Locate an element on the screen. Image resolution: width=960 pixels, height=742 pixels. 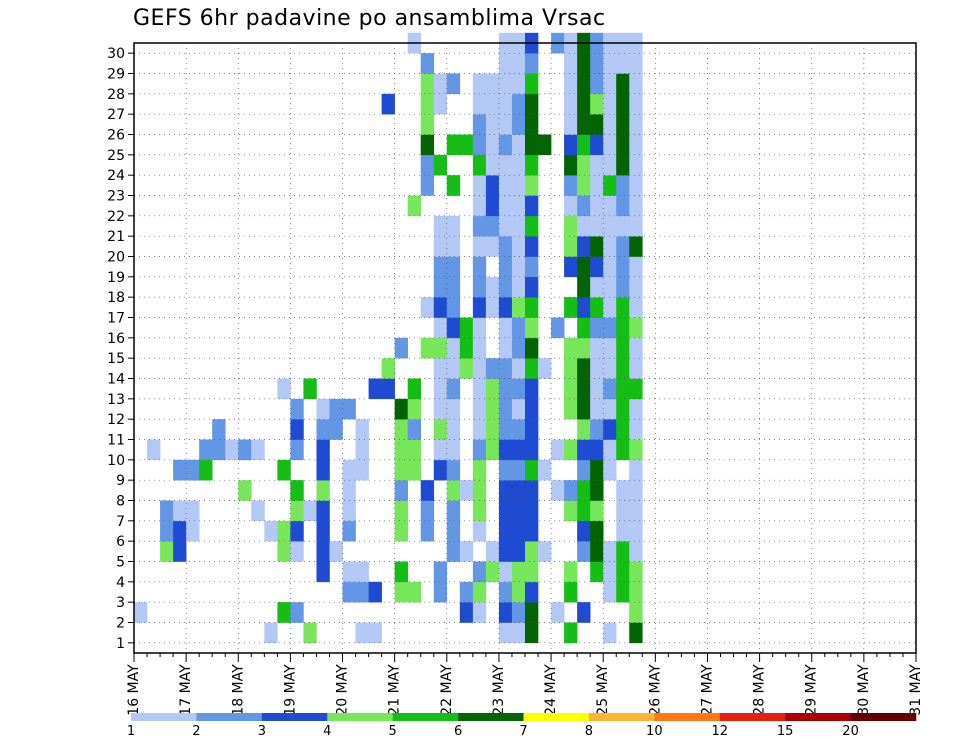
colorbar-label: 4 is located at coordinates (327, 731).